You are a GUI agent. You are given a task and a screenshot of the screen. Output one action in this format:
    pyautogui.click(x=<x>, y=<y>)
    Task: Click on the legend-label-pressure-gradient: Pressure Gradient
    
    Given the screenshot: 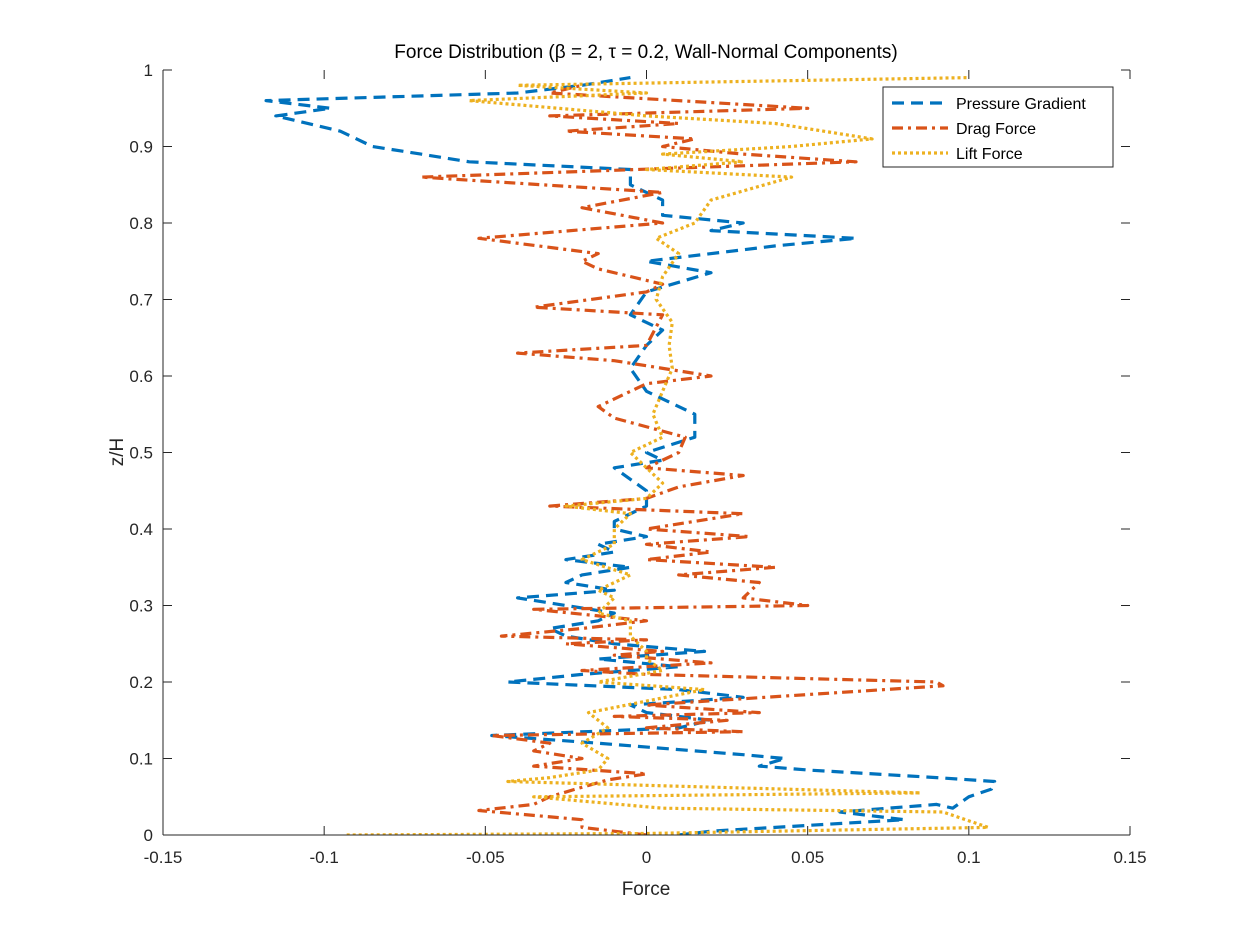 What is the action you would take?
    pyautogui.click(x=1021, y=104)
    